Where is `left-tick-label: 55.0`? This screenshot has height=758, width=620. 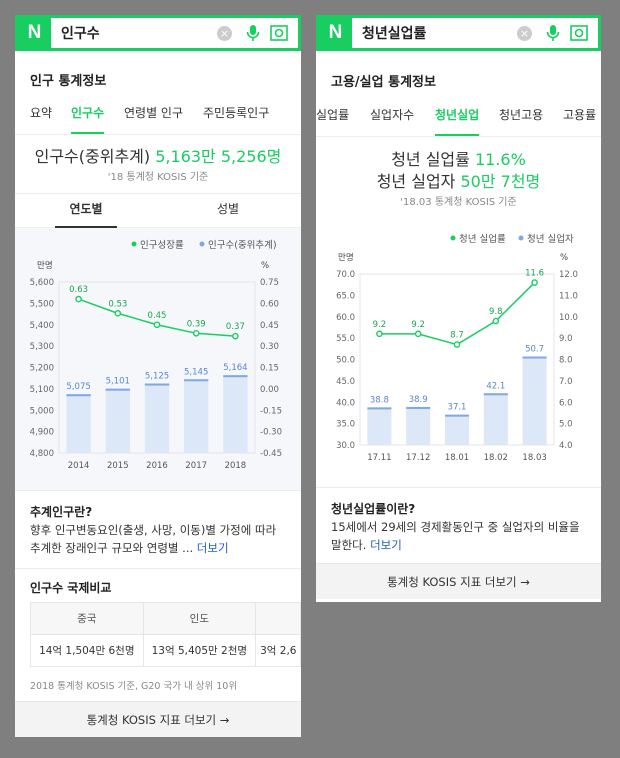
left-tick-label: 55.0 is located at coordinates (345, 339).